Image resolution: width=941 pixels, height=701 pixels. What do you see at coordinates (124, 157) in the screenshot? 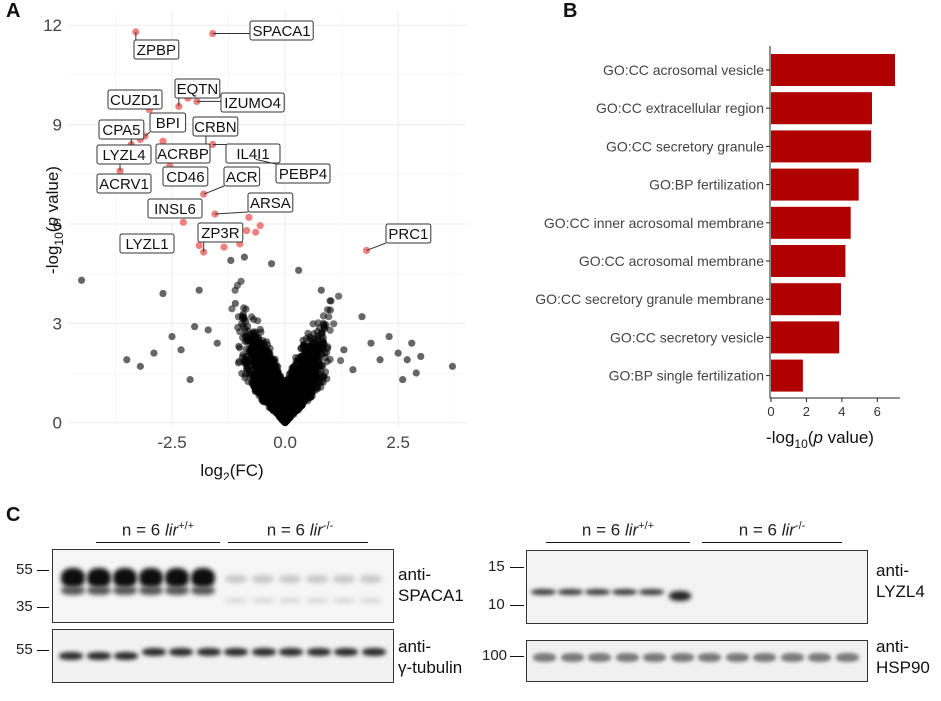
I see `gene-label-lyzl4: LYZL4` at bounding box center [124, 157].